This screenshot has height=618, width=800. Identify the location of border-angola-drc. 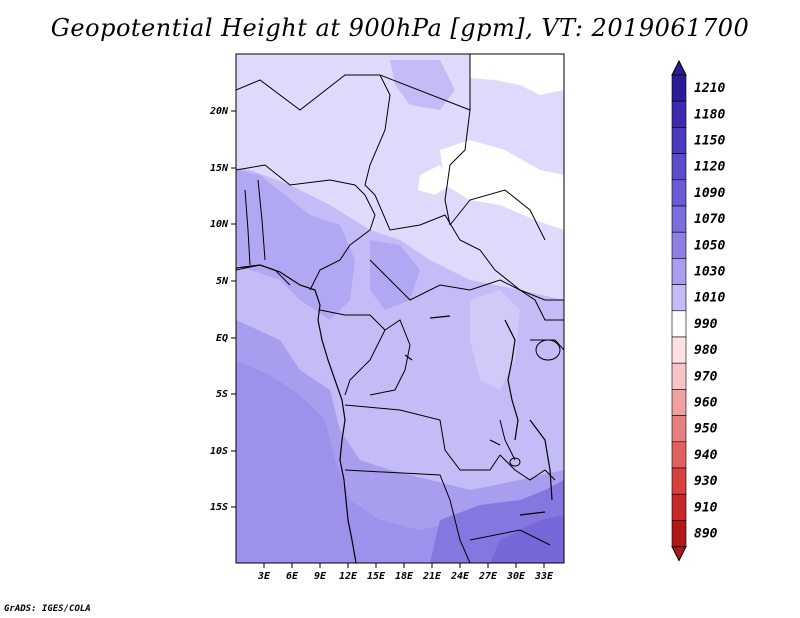
(422, 437).